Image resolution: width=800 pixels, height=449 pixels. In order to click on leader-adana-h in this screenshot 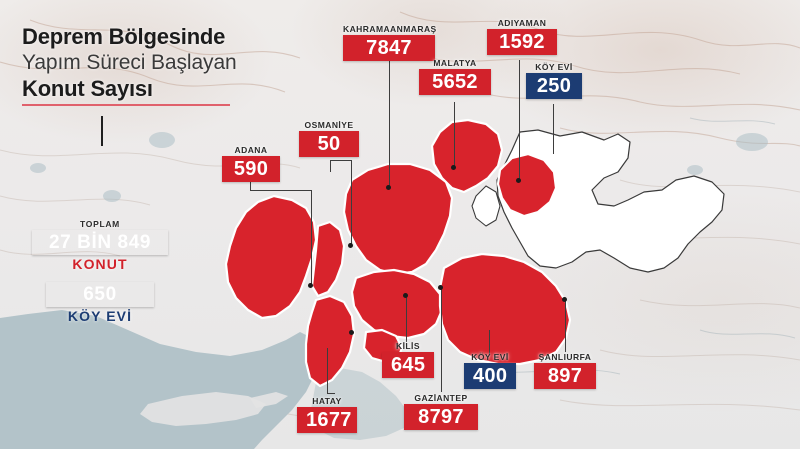, I will do `click(281, 191)`.